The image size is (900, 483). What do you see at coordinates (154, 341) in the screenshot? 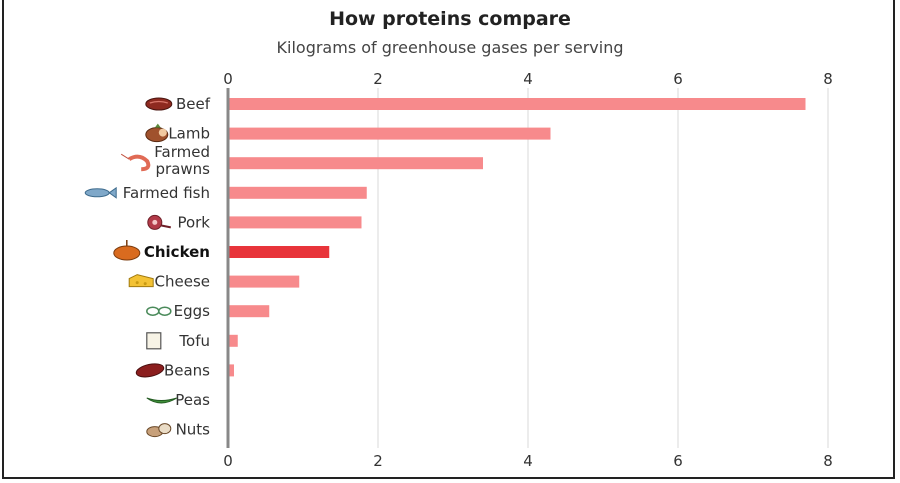
I see `tofu-icon` at bounding box center [154, 341].